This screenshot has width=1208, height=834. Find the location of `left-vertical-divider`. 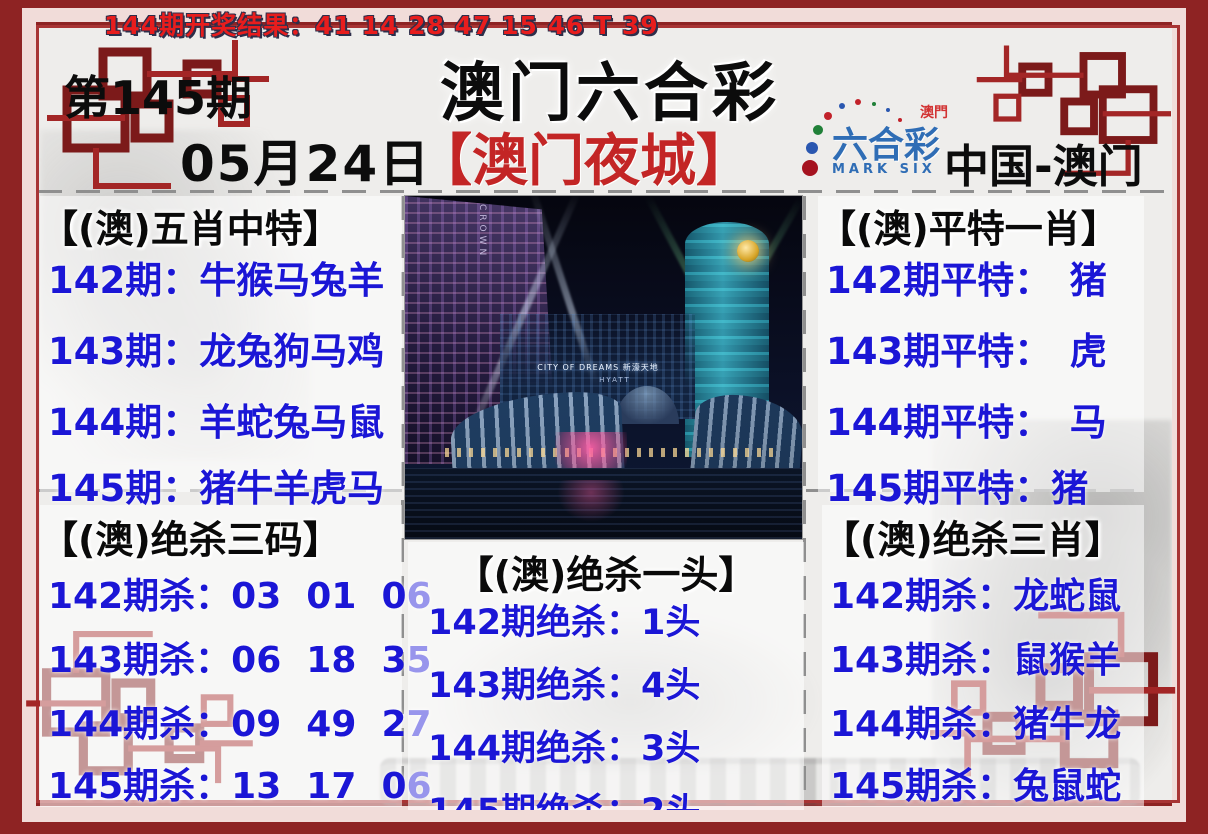

left-vertical-divider is located at coordinates (402, 496).